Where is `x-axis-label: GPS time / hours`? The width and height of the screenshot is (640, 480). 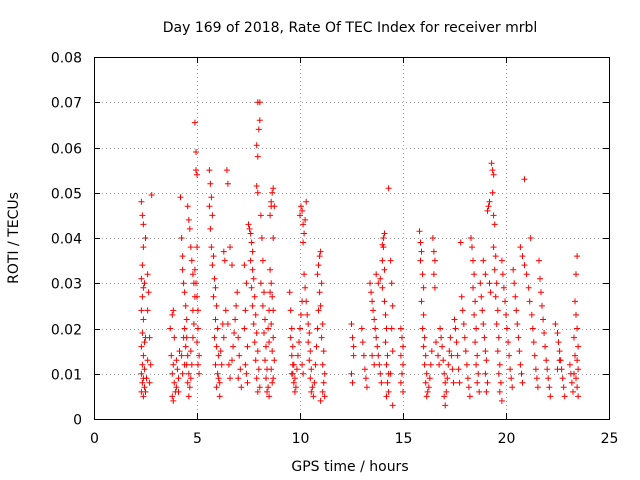
x-axis-label: GPS time / hours is located at coordinates (349, 467).